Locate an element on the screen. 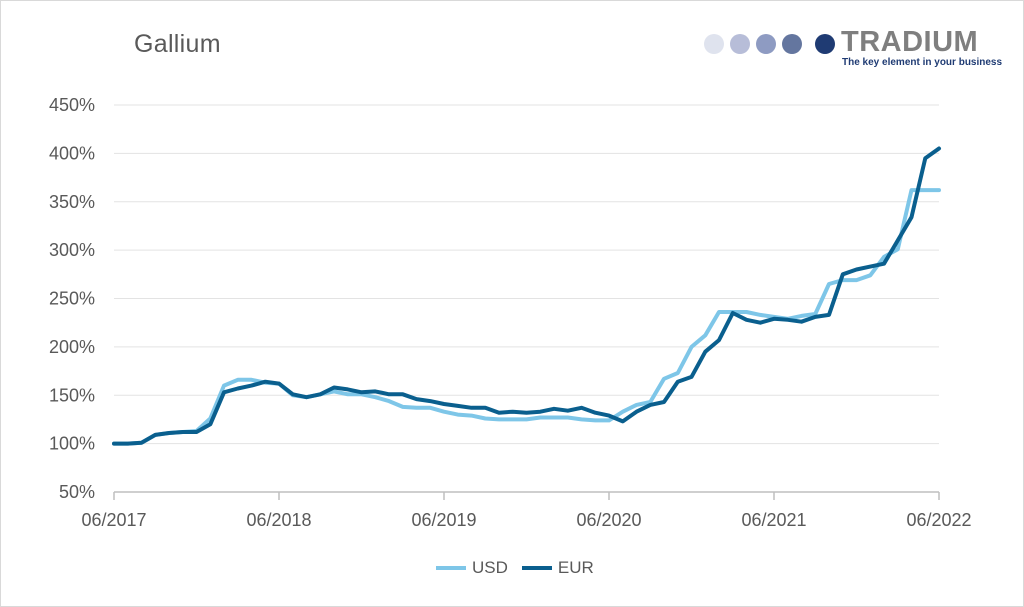  legend-item-usd: USD is located at coordinates (472, 568).